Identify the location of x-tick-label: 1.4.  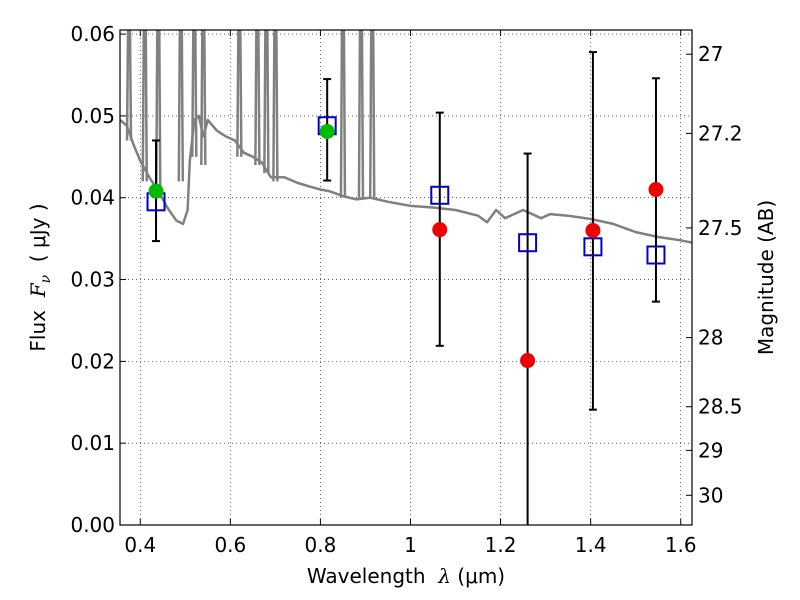
(591, 545).